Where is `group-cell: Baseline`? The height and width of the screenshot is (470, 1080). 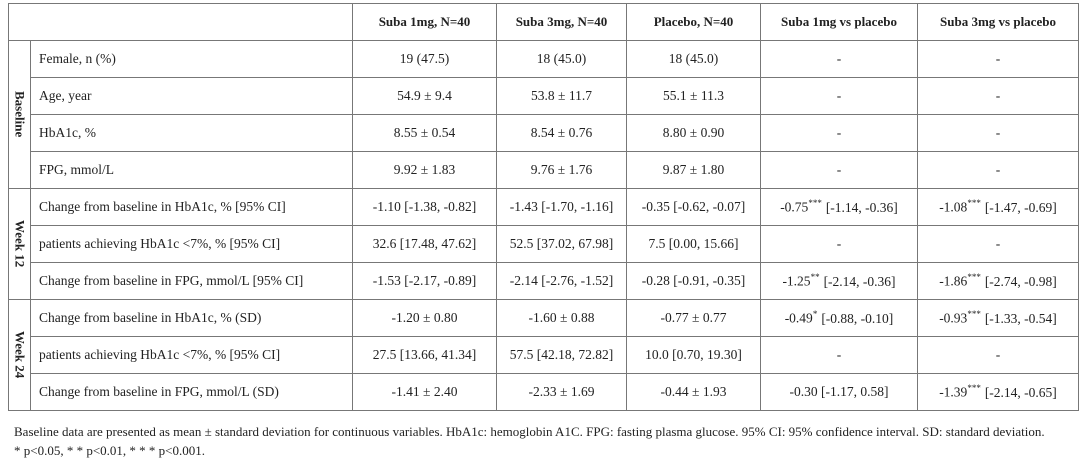
group-cell: Baseline is located at coordinates (19, 114).